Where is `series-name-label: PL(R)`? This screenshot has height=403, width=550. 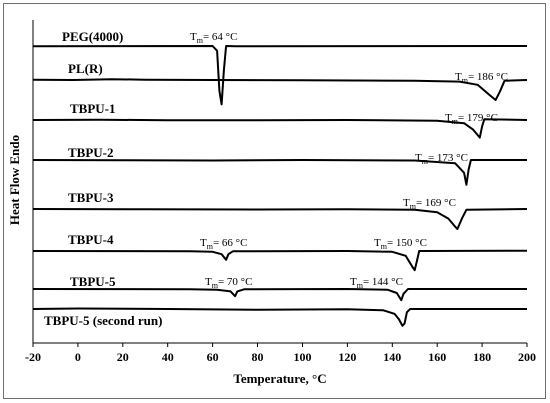
series-name-label: PL(R) is located at coordinates (85, 68).